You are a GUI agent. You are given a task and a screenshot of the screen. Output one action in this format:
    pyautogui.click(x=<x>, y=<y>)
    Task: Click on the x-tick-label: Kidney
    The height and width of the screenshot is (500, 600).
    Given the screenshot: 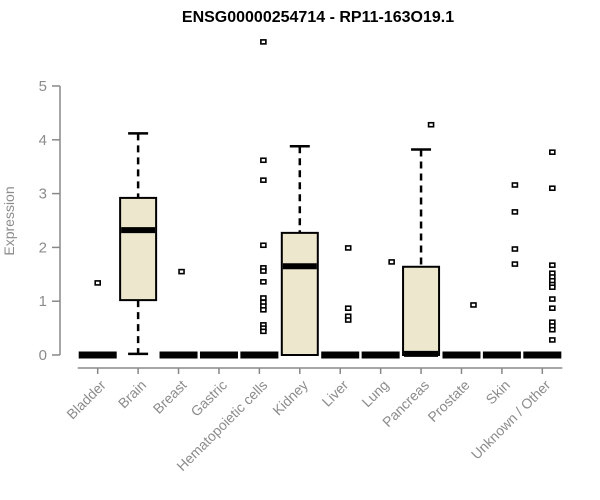 What is the action you would take?
    pyautogui.click(x=290, y=398)
    